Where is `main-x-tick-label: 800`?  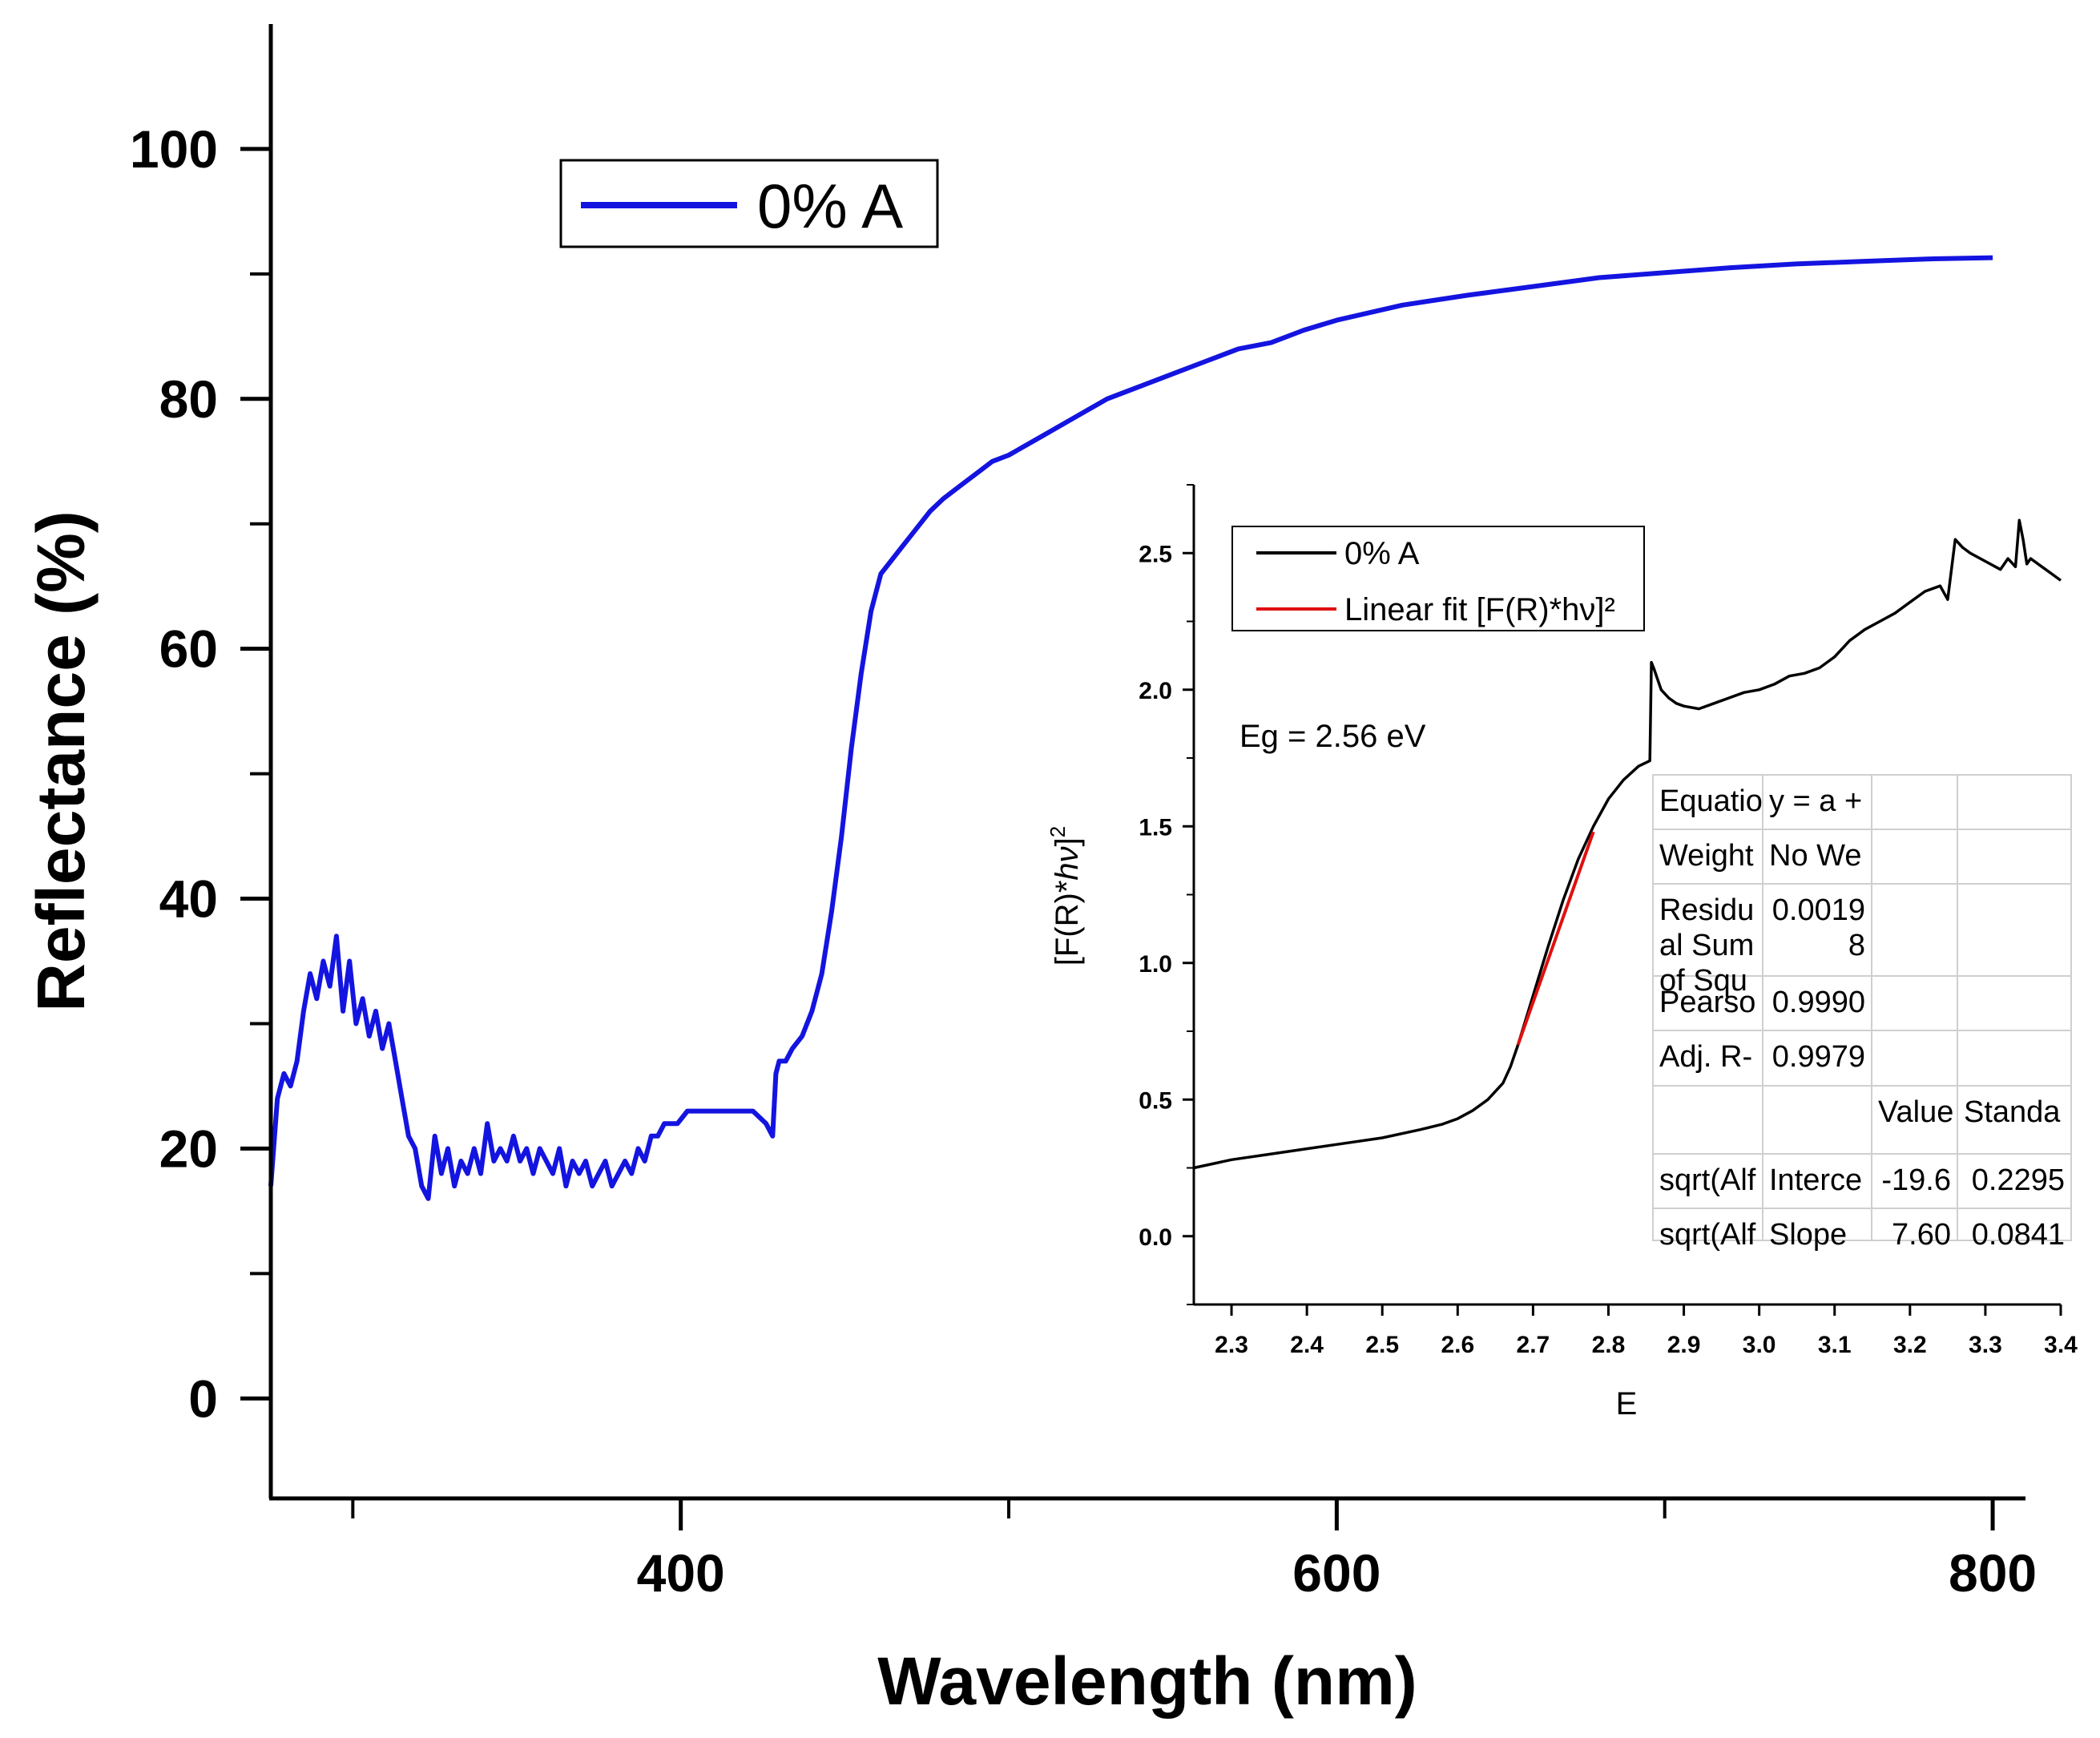 main-x-tick-label: 800 is located at coordinates (1993, 1573).